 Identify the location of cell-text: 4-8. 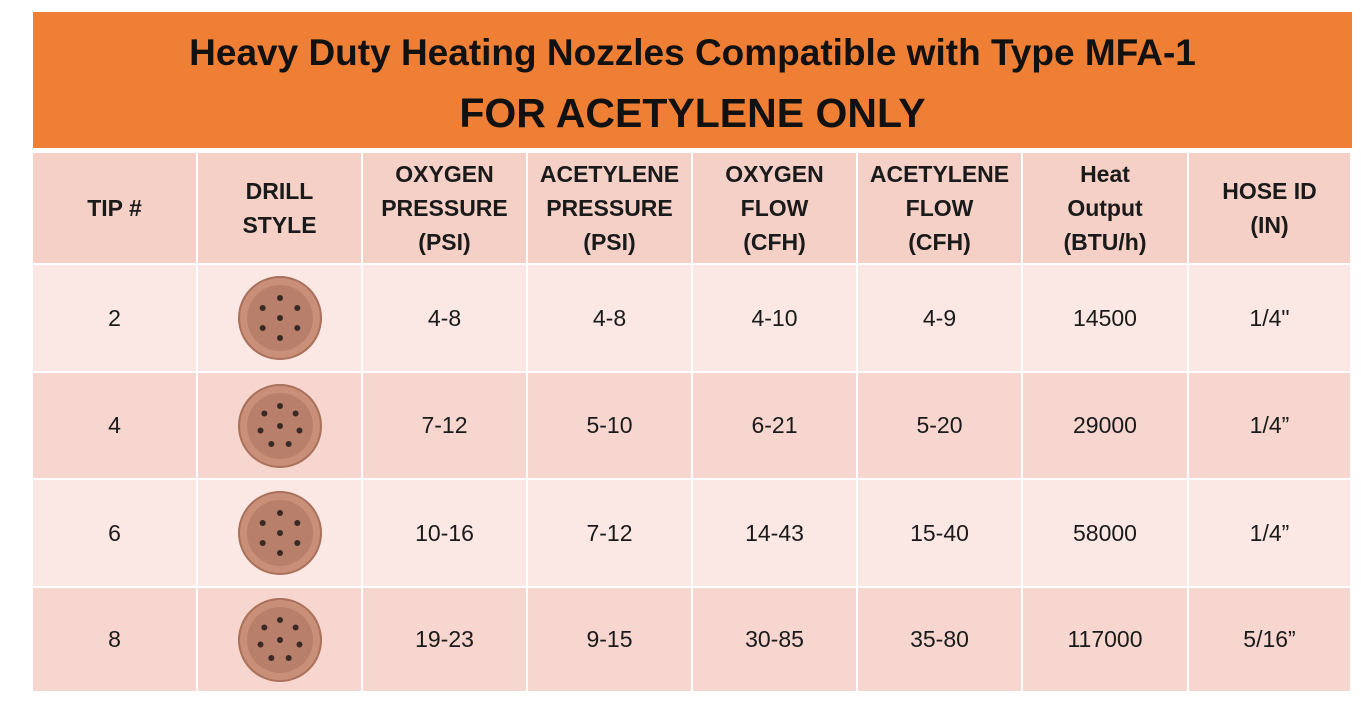
(609, 317).